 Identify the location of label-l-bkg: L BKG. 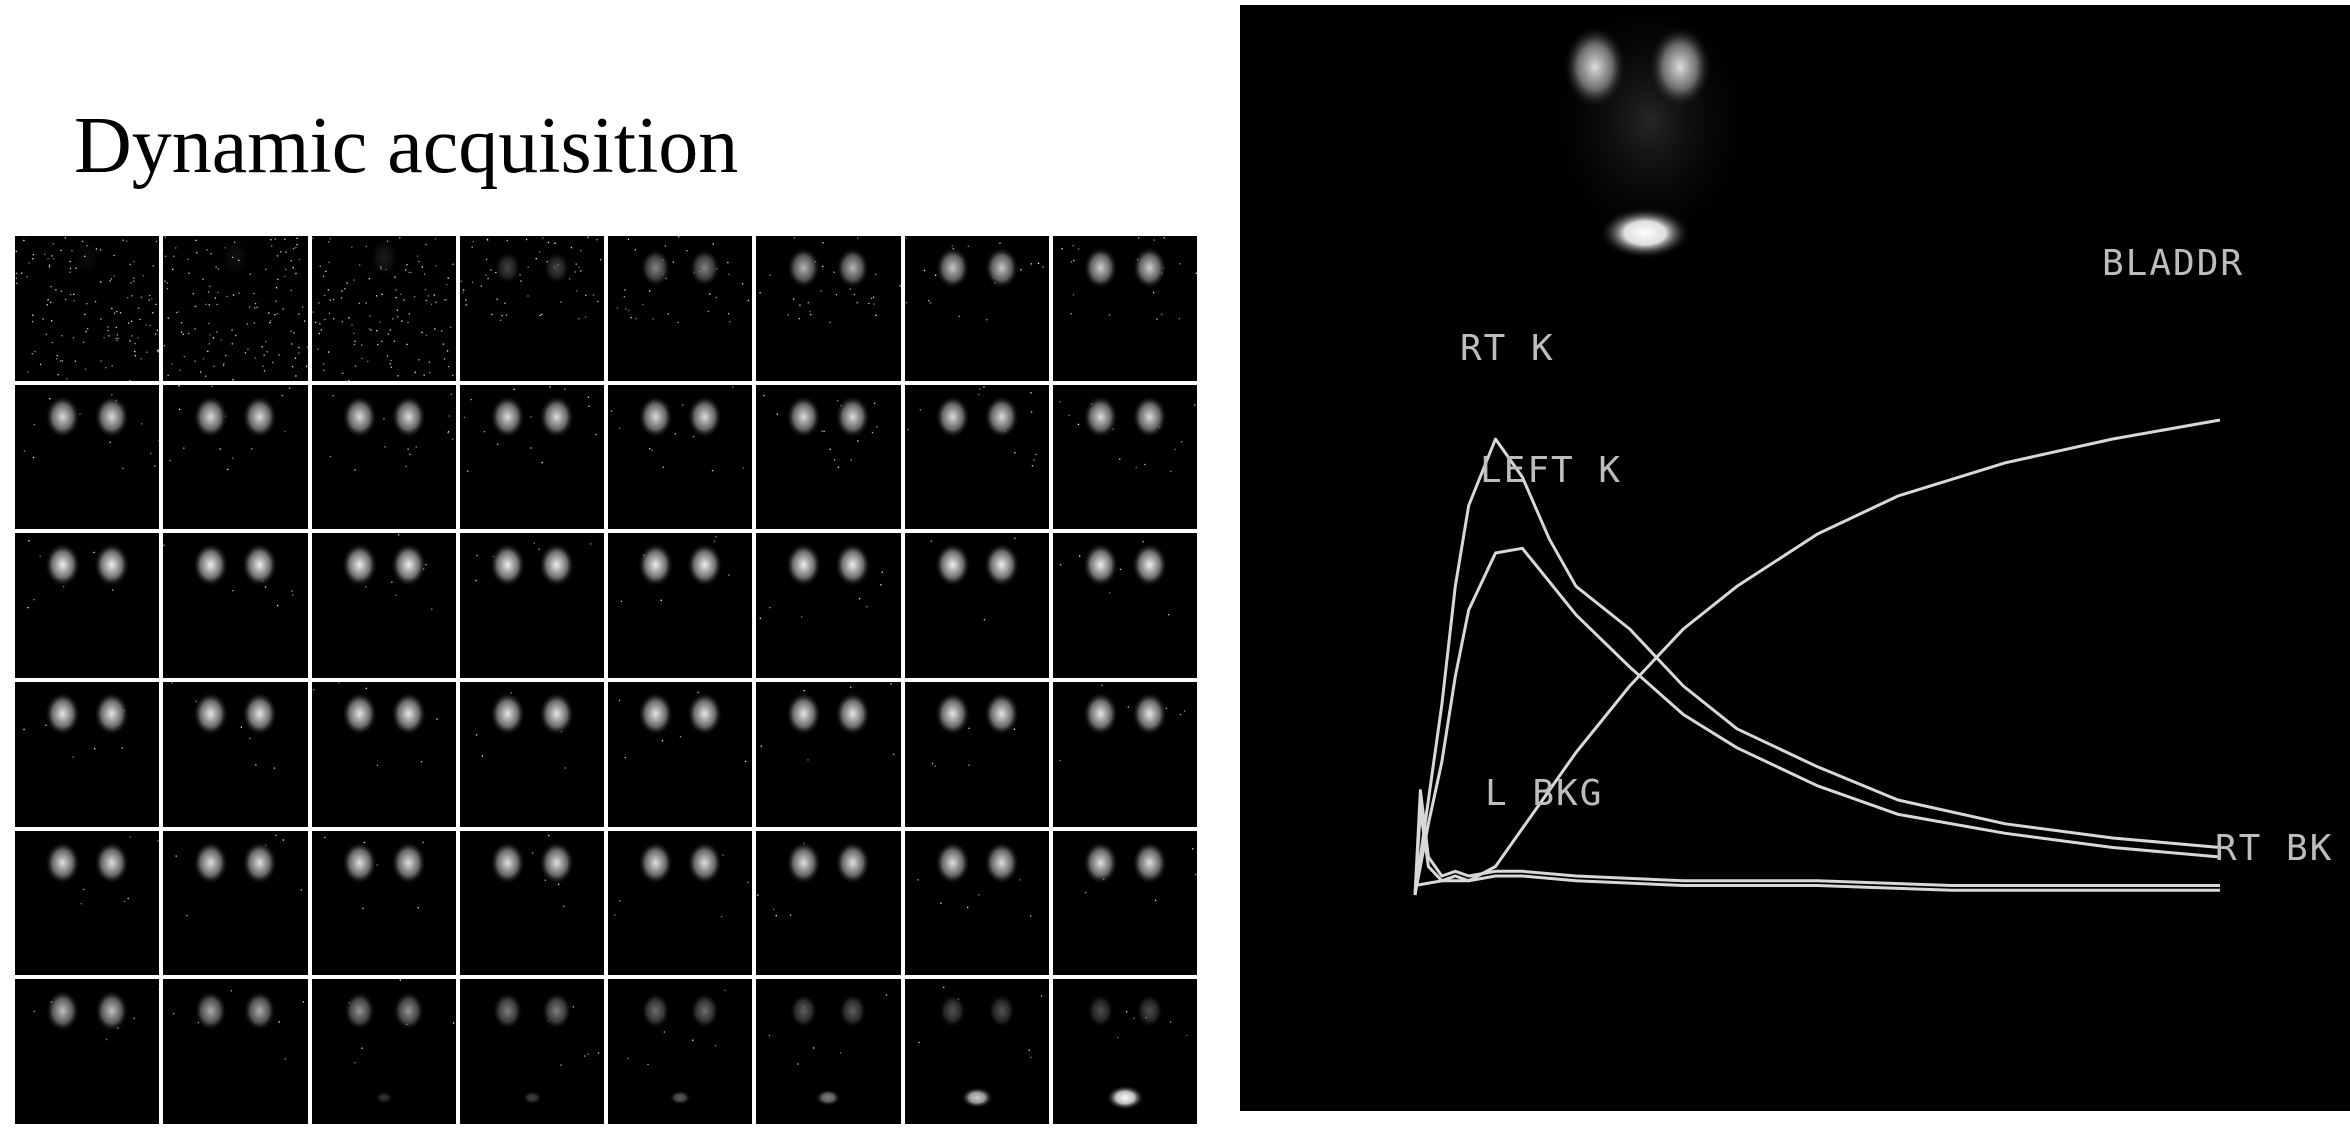
(1544, 793).